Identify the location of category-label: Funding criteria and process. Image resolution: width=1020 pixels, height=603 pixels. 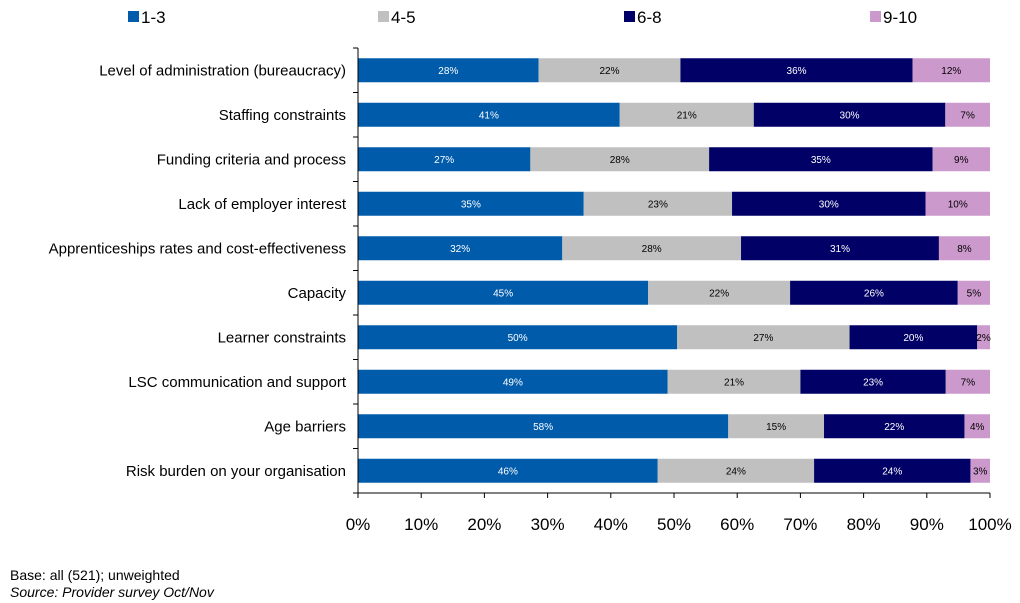
(251, 159).